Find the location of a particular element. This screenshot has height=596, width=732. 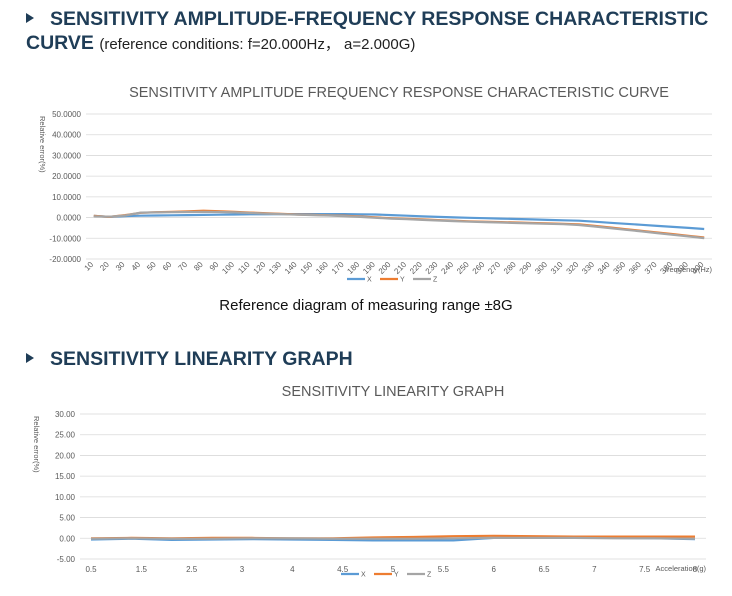

y-tick-label: 0.0000 is located at coordinates (69, 218).